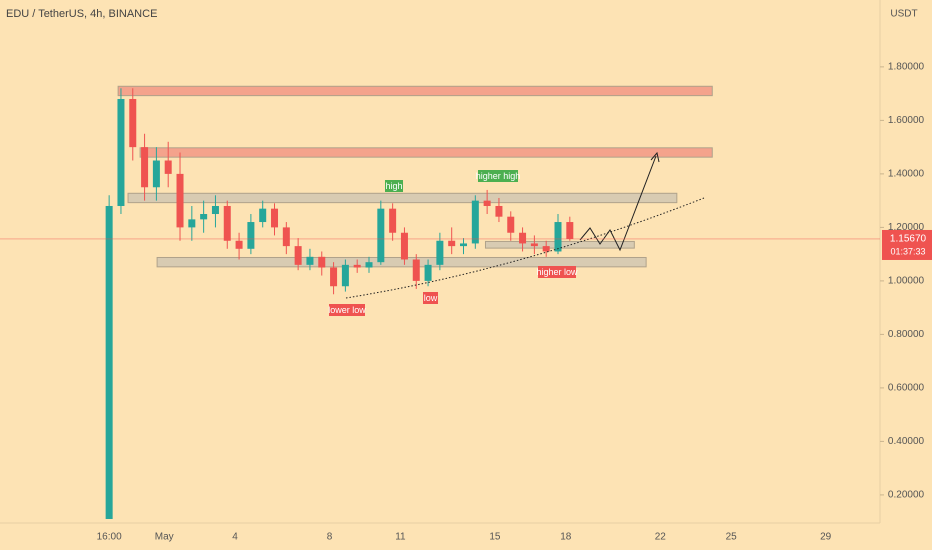 Image resolution: width=932 pixels, height=550 pixels. I want to click on chart-title: EDU / TetherUS, 4h, BINANCE, so click(81, 14).